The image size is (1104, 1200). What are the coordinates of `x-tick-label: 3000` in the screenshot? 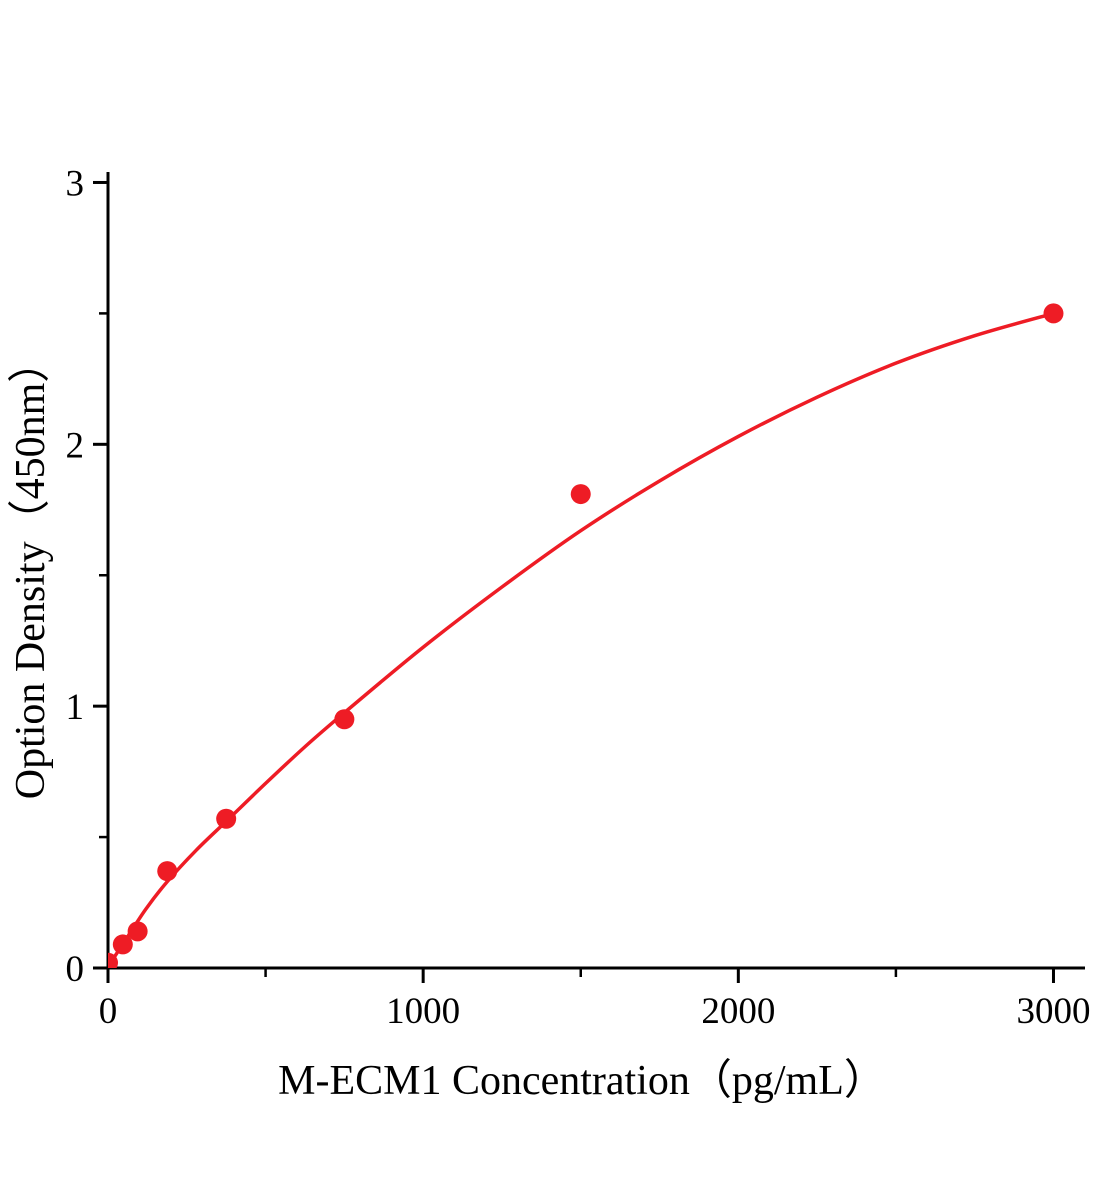 It's located at (1053, 1011).